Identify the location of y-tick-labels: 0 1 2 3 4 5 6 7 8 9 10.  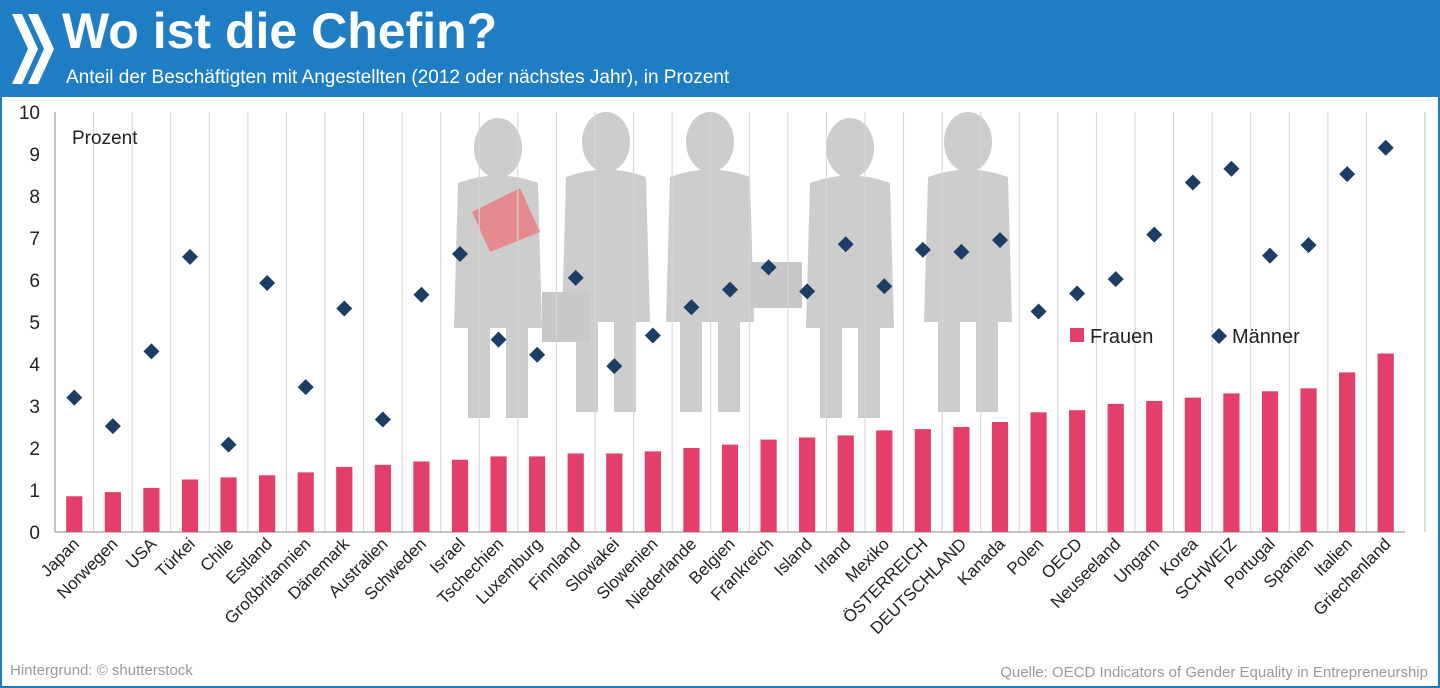
(30, 323).